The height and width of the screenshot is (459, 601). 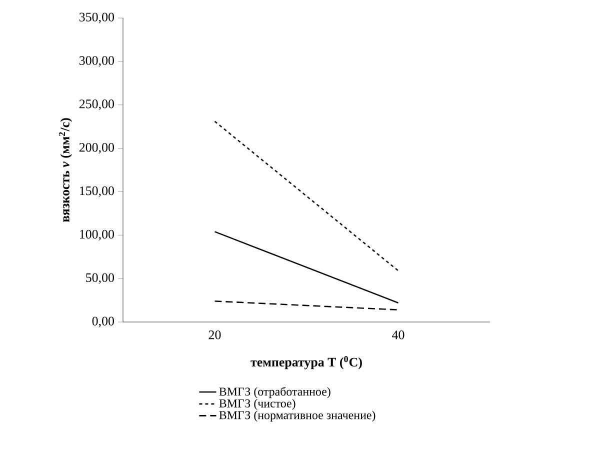 I want to click on legend-label: ВМГЗ (отработанное), so click(x=274, y=392).